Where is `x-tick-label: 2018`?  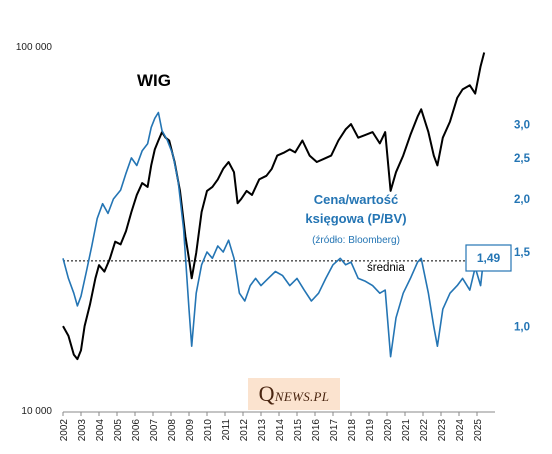
x-tick-label: 2018 is located at coordinates (352, 430).